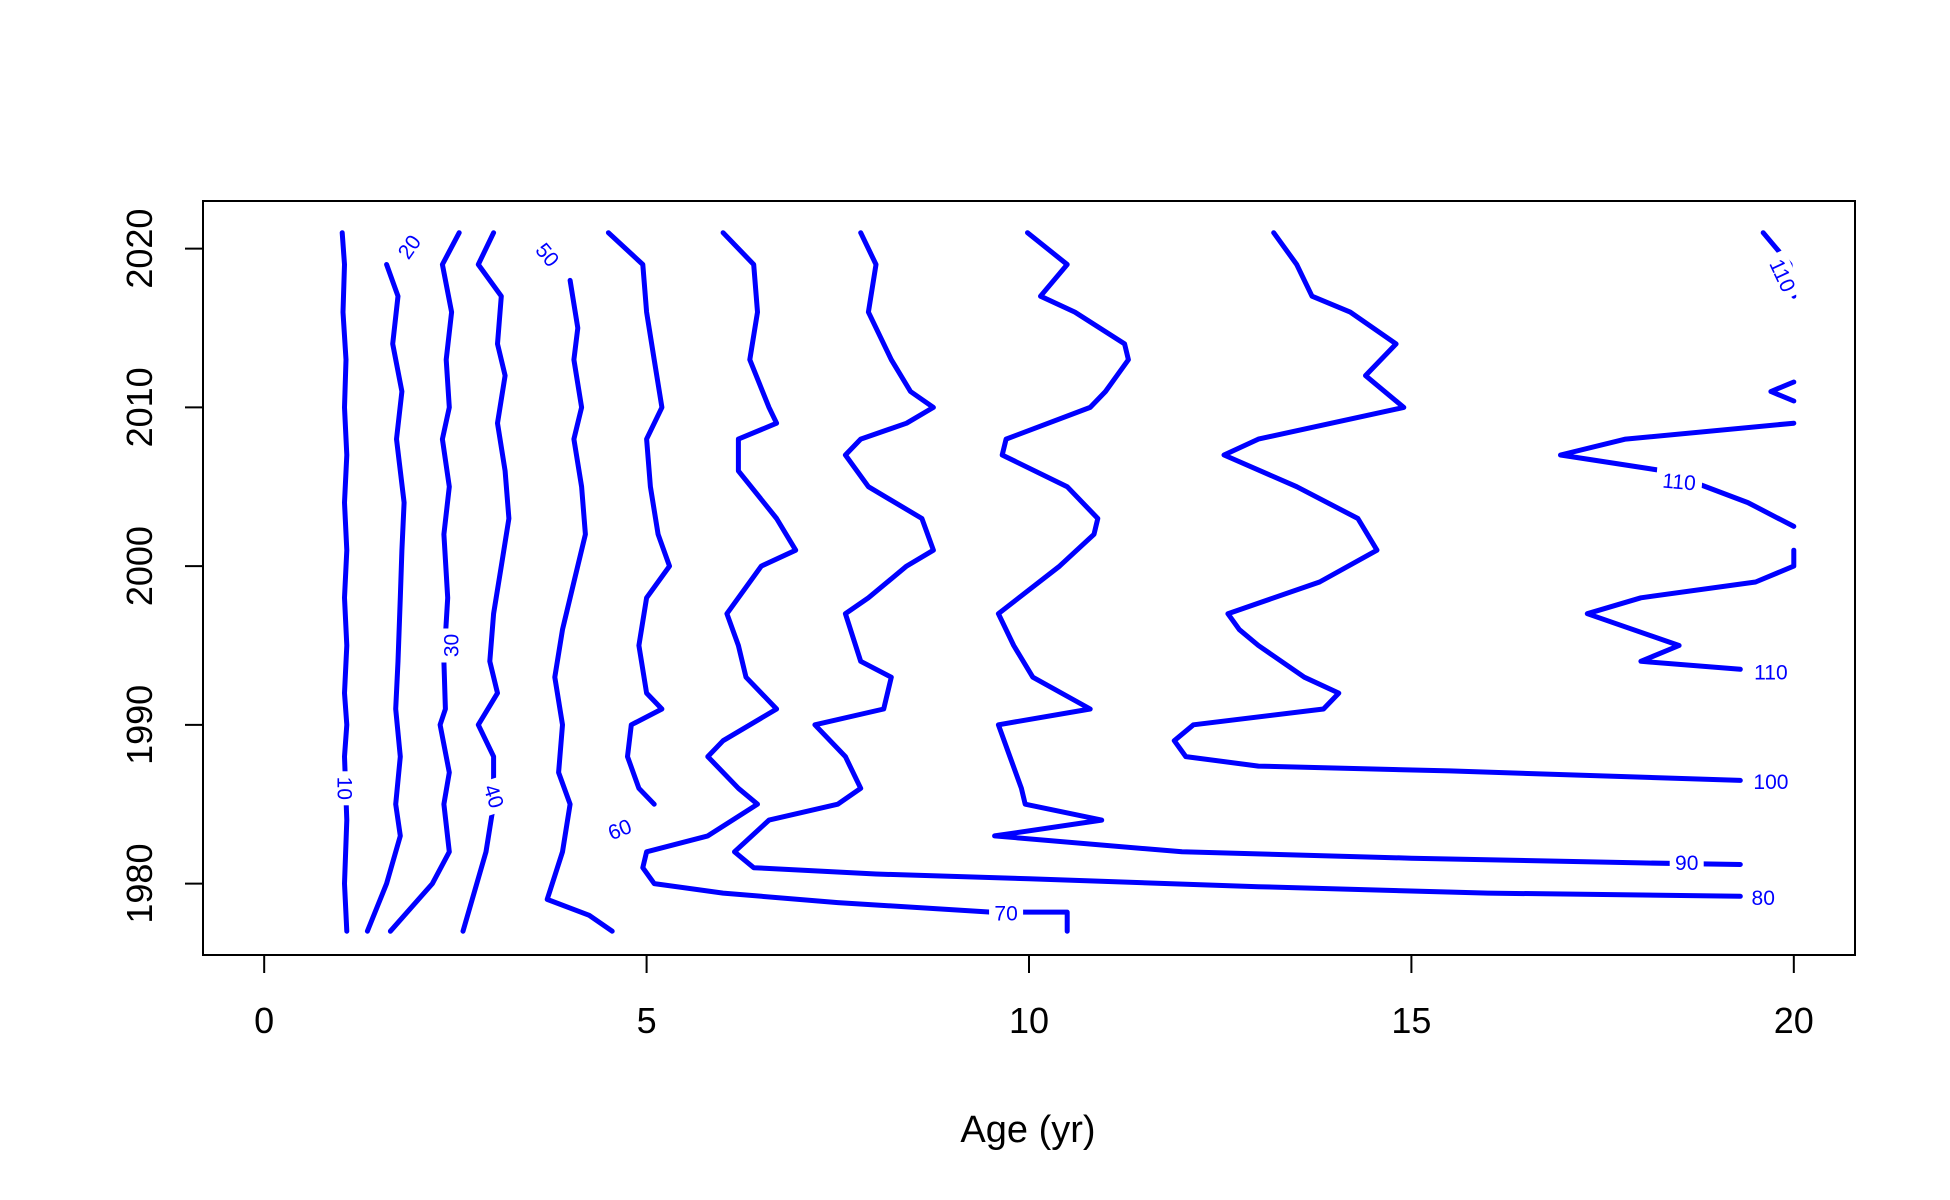  I want to click on contour-label-20: 20, so click(409, 247).